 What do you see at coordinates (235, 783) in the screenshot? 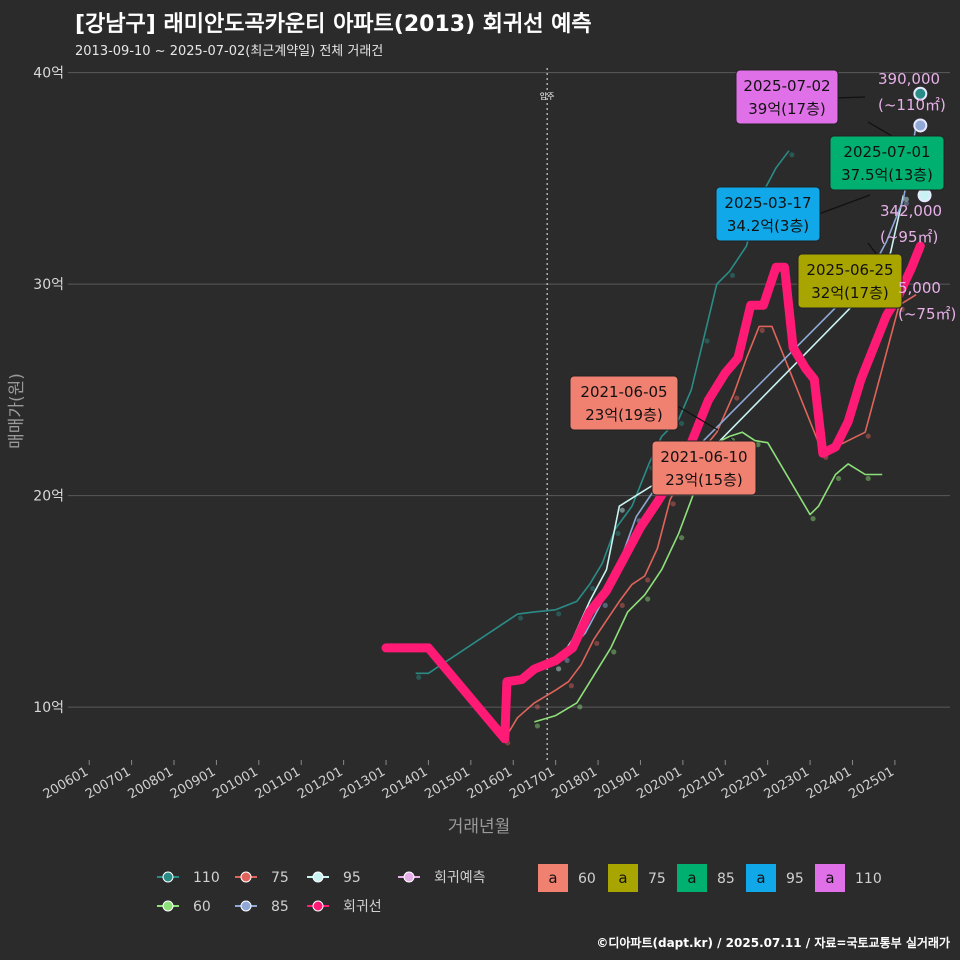
I see `x-tick-label: 201001` at bounding box center [235, 783].